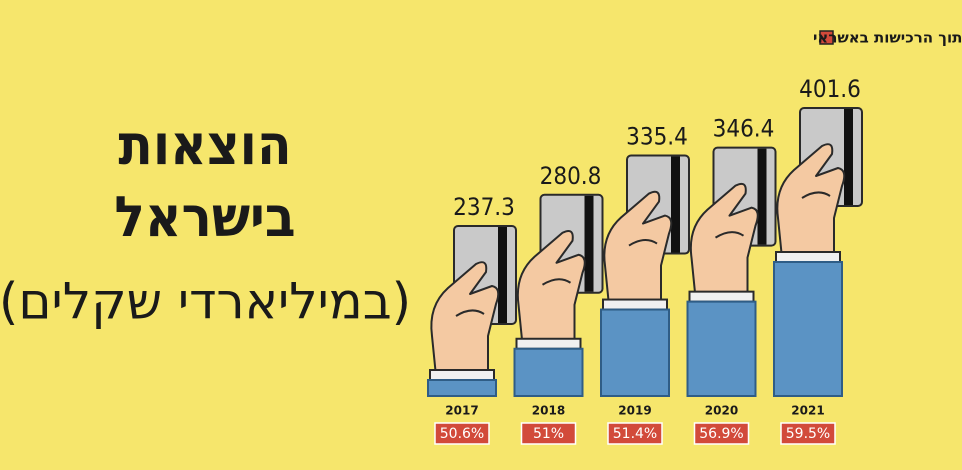  I want to click on x-tick-label: 2021, so click(807, 411).